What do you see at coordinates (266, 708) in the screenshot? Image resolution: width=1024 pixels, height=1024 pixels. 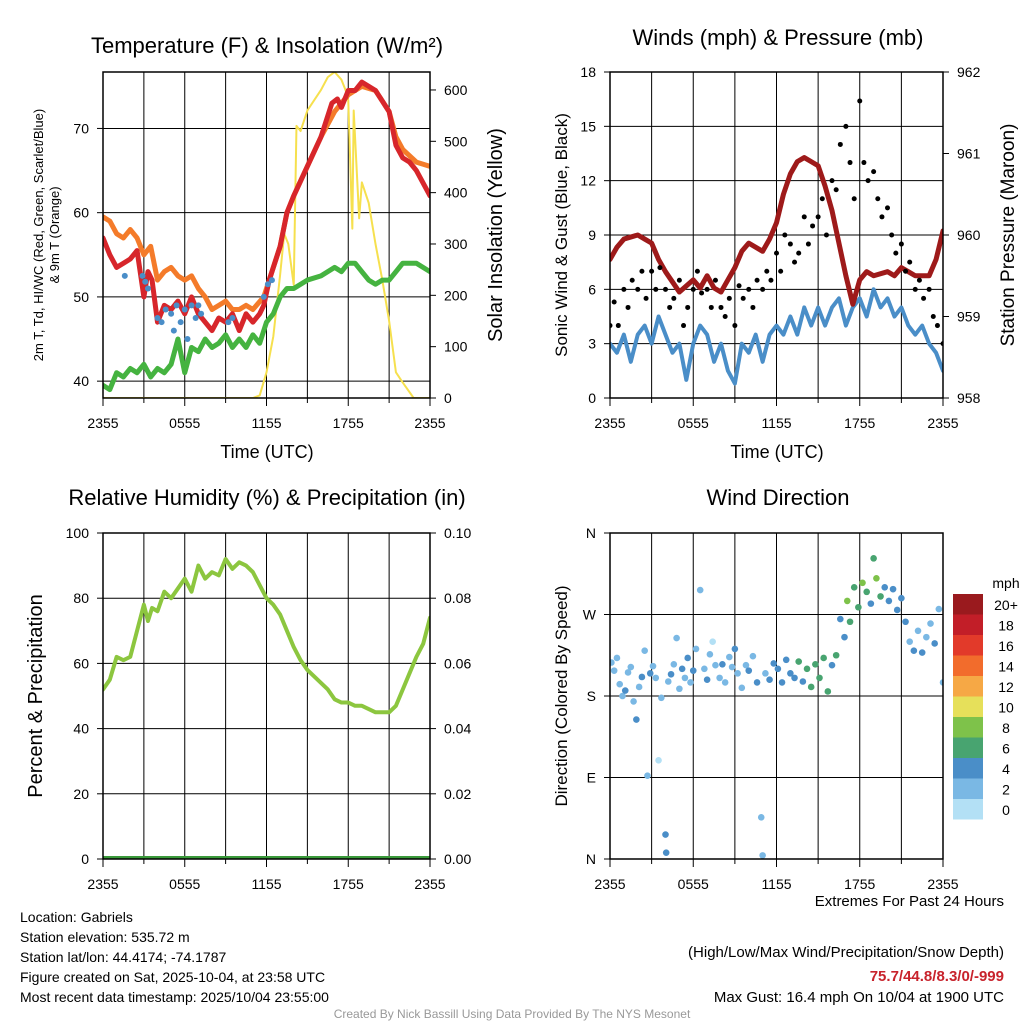 I see `rh-series` at bounding box center [266, 708].